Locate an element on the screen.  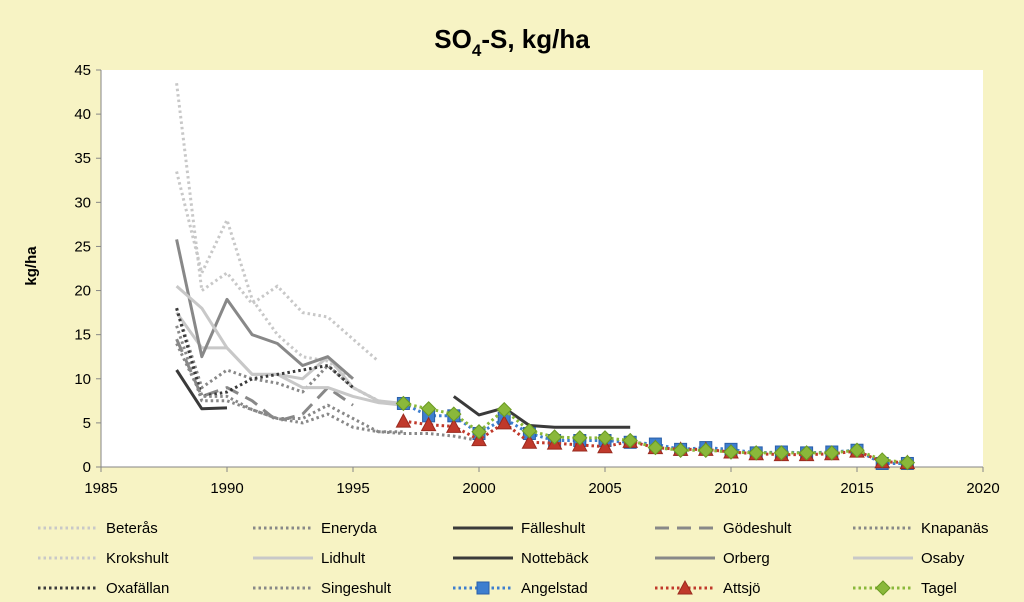
legend-entry-oxaf-llan: Oxafällan is located at coordinates (103, 588).